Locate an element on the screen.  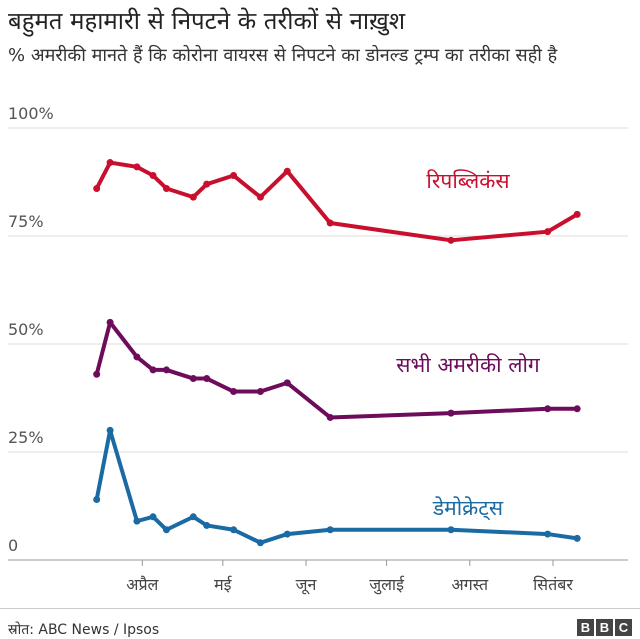
x-tick-label: सितंबर is located at coordinates (553, 584).